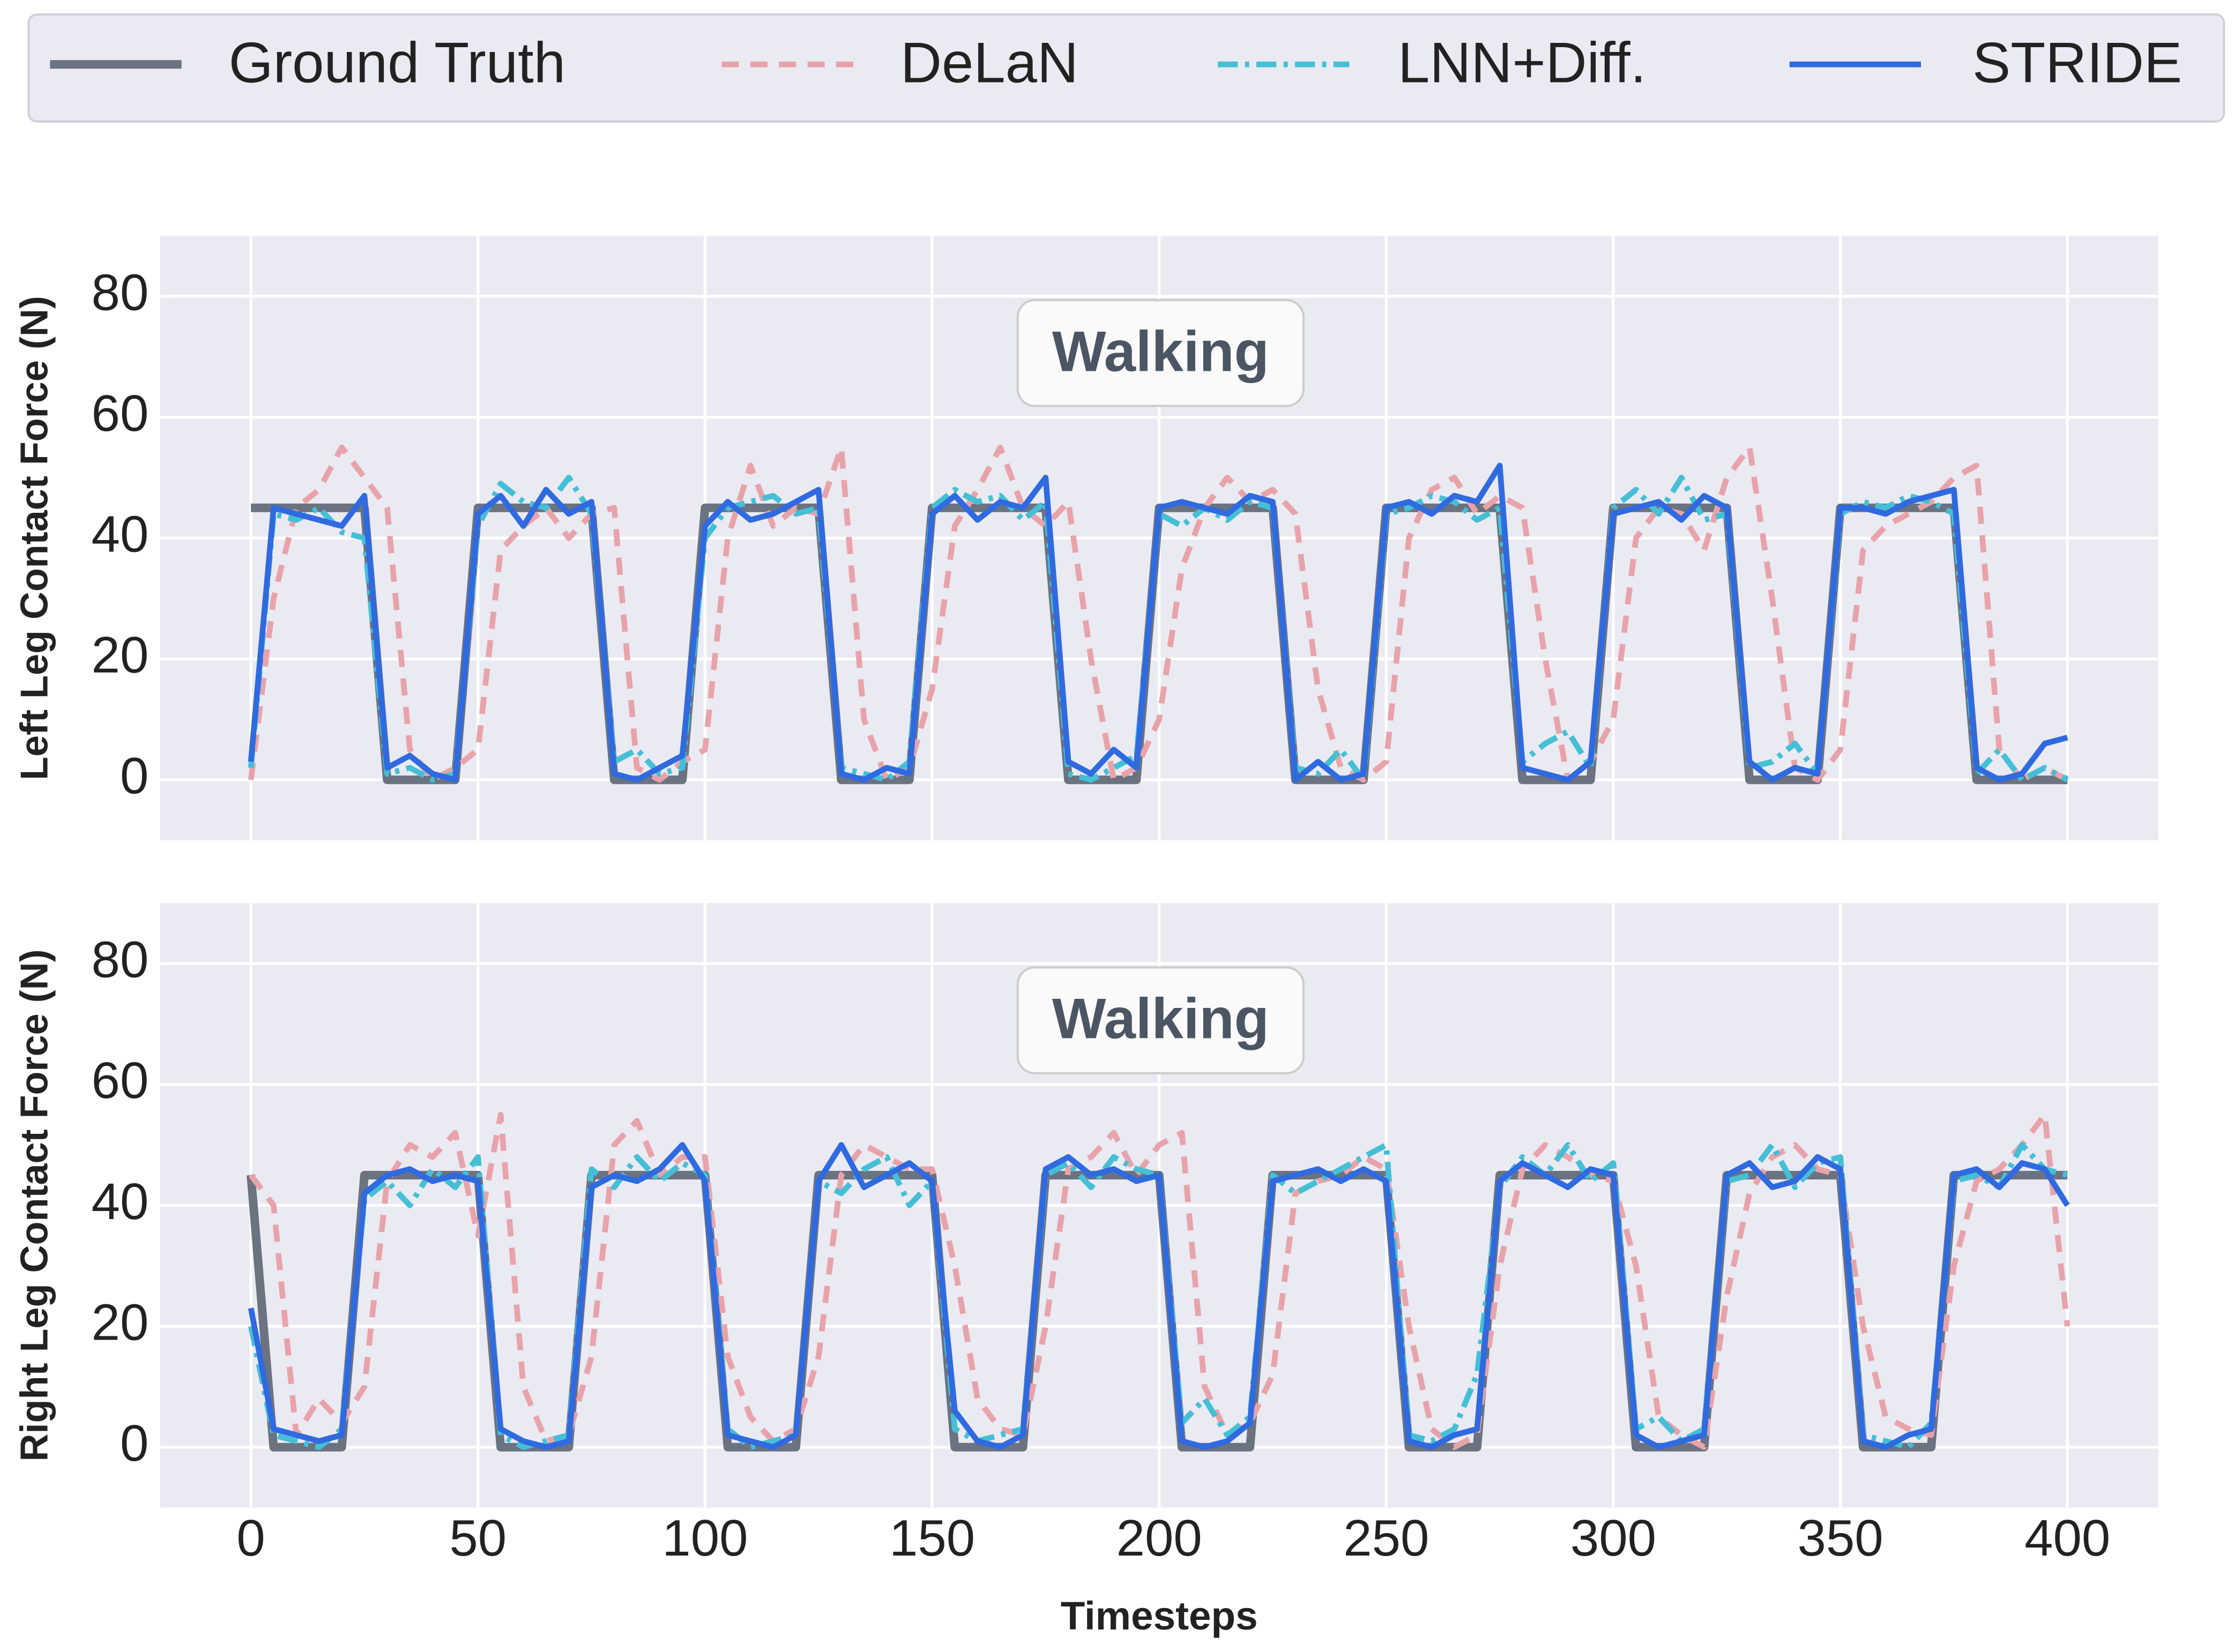 The height and width of the screenshot is (1652, 2234). I want to click on legend: Ground Truth DeLaN LNN+Diff. STRIDE, so click(1116, 63).